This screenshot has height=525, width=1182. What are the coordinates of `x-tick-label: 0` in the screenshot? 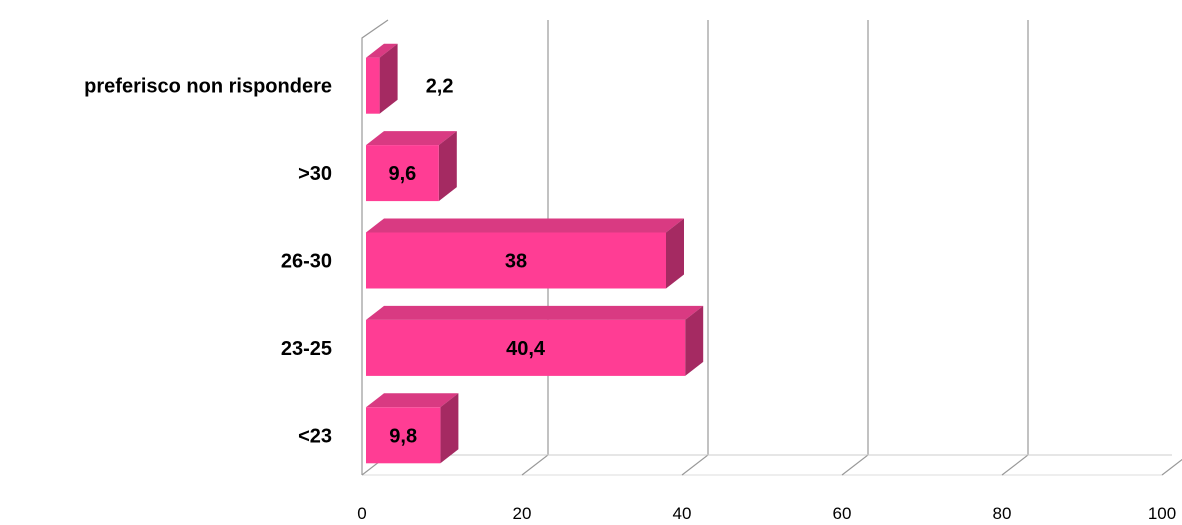 It's located at (361, 513).